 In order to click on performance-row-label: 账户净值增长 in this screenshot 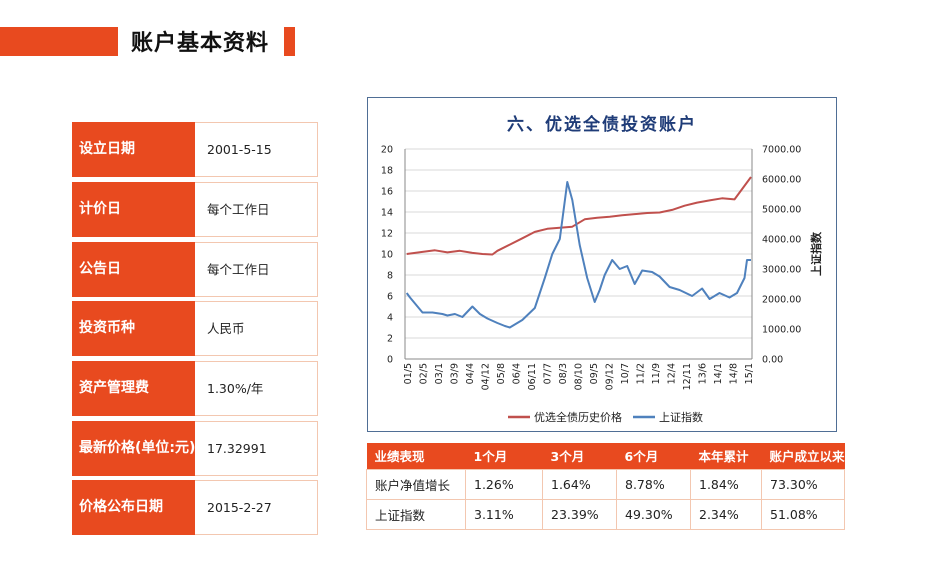, I will do `click(416, 484)`.